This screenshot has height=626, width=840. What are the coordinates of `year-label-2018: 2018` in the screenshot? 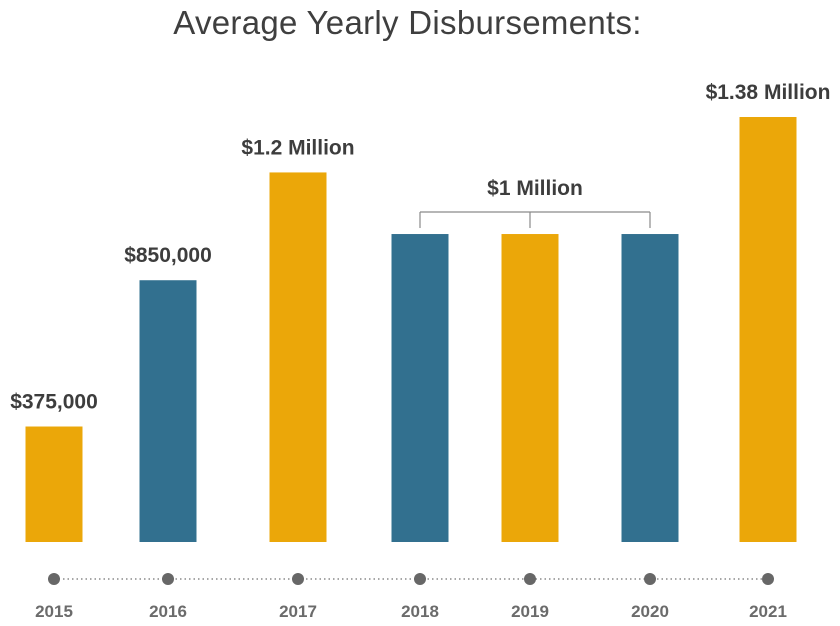 It's located at (420, 611).